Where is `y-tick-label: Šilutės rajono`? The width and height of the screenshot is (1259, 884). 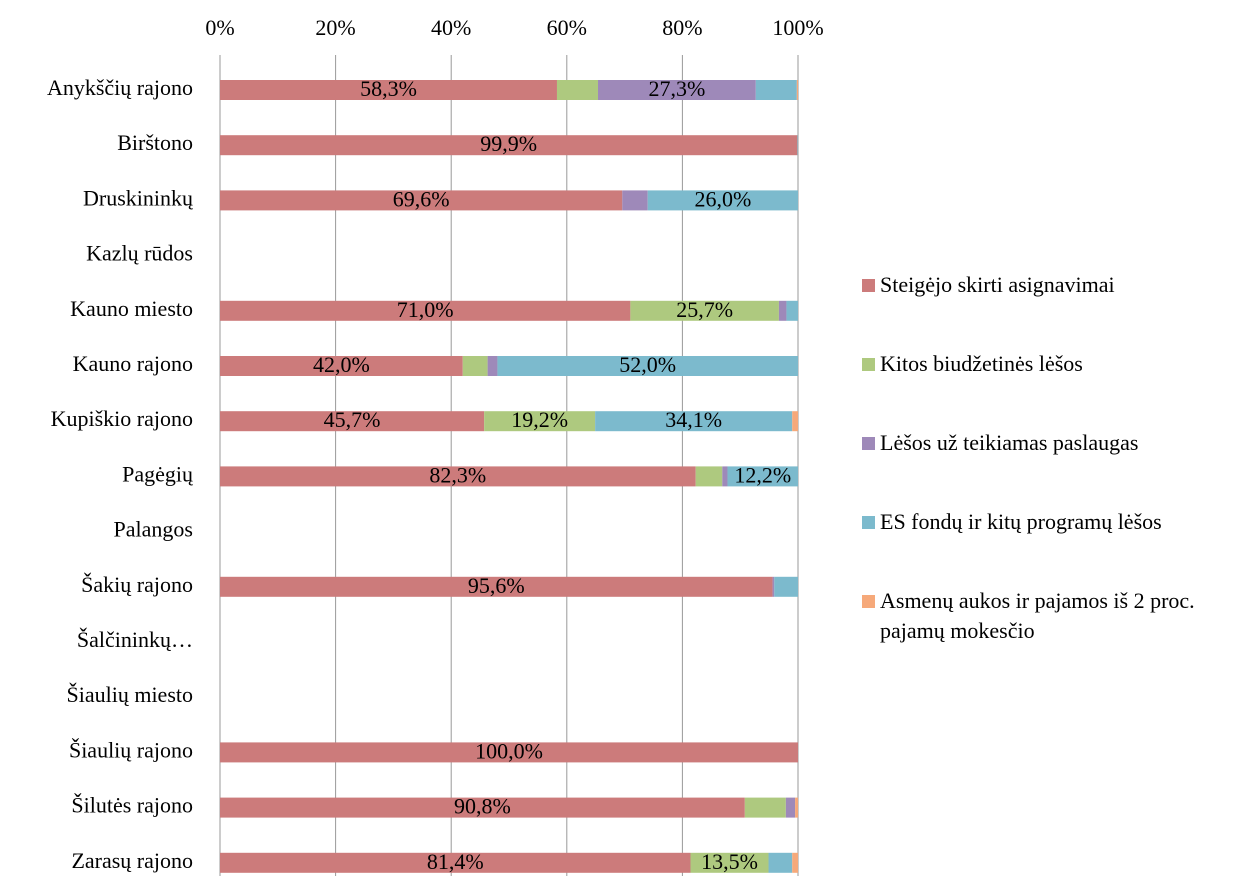 y-tick-label: Šilutės rajono is located at coordinates (132, 805).